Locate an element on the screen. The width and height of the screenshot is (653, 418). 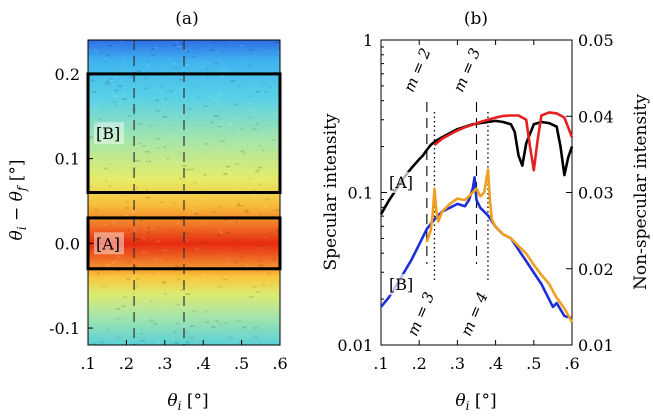
heatmap-x-ticks: .1 .2 .3 .4 .5 .6 is located at coordinates (184, 356).